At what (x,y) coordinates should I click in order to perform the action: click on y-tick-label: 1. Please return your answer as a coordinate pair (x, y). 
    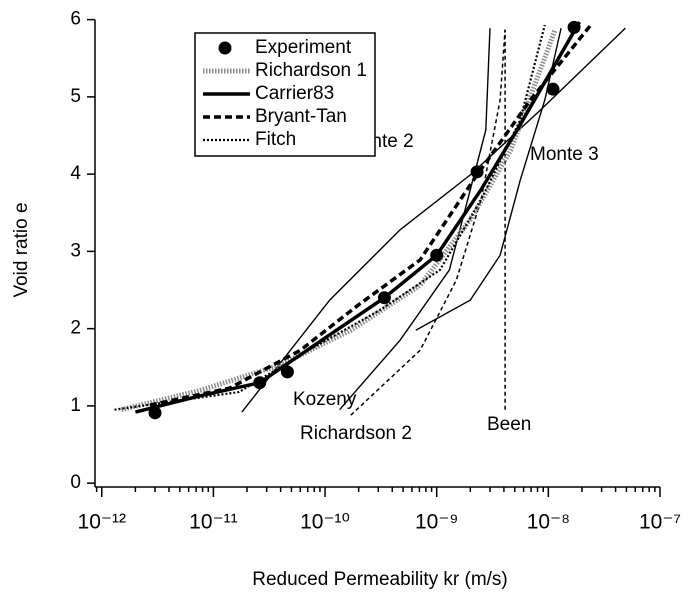
    Looking at the image, I should click on (75, 405).